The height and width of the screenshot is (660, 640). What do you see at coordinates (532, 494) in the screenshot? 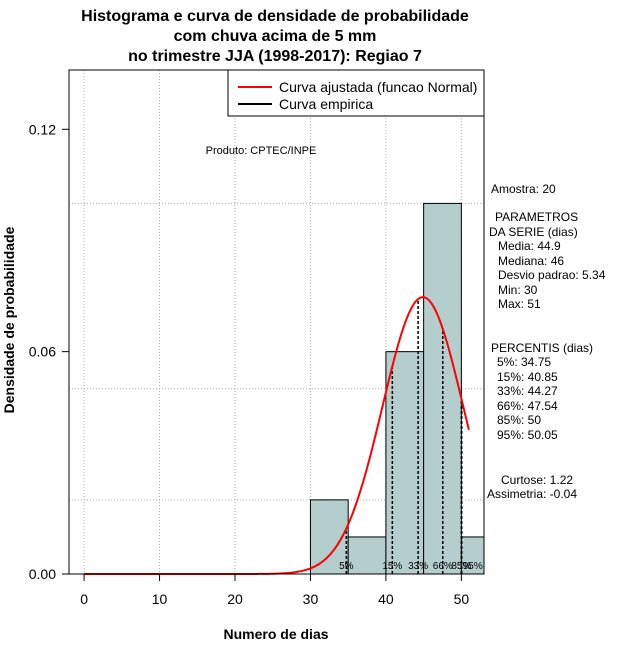
I see `assimetria: Assimetria: -0.04` at bounding box center [532, 494].